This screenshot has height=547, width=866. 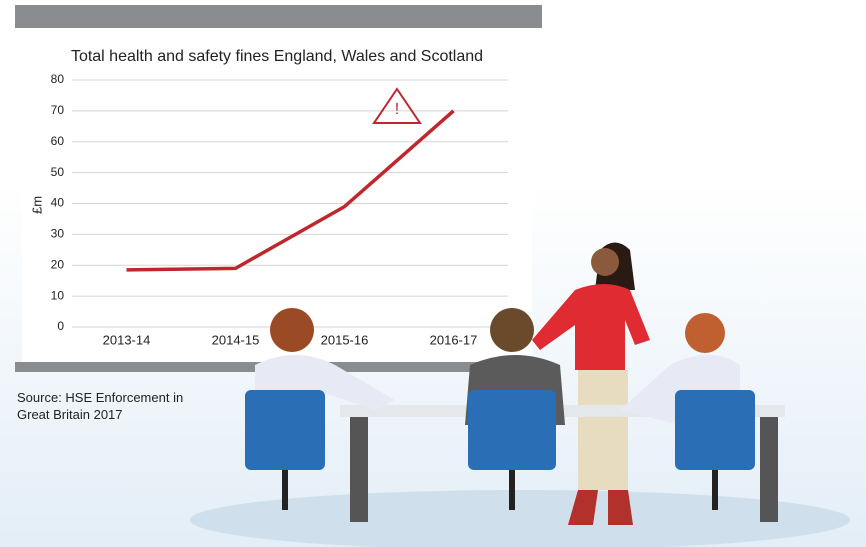 I want to click on y-tick-label: 60, so click(x=58, y=141).